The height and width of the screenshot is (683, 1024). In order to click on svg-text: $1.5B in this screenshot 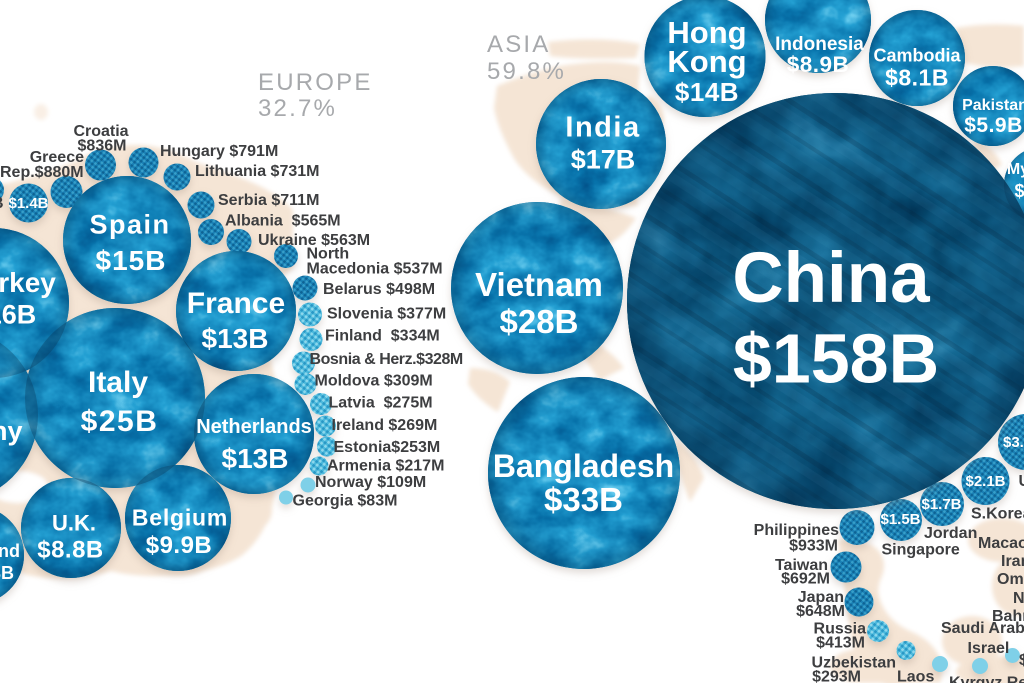, I will do `click(900, 519)`.